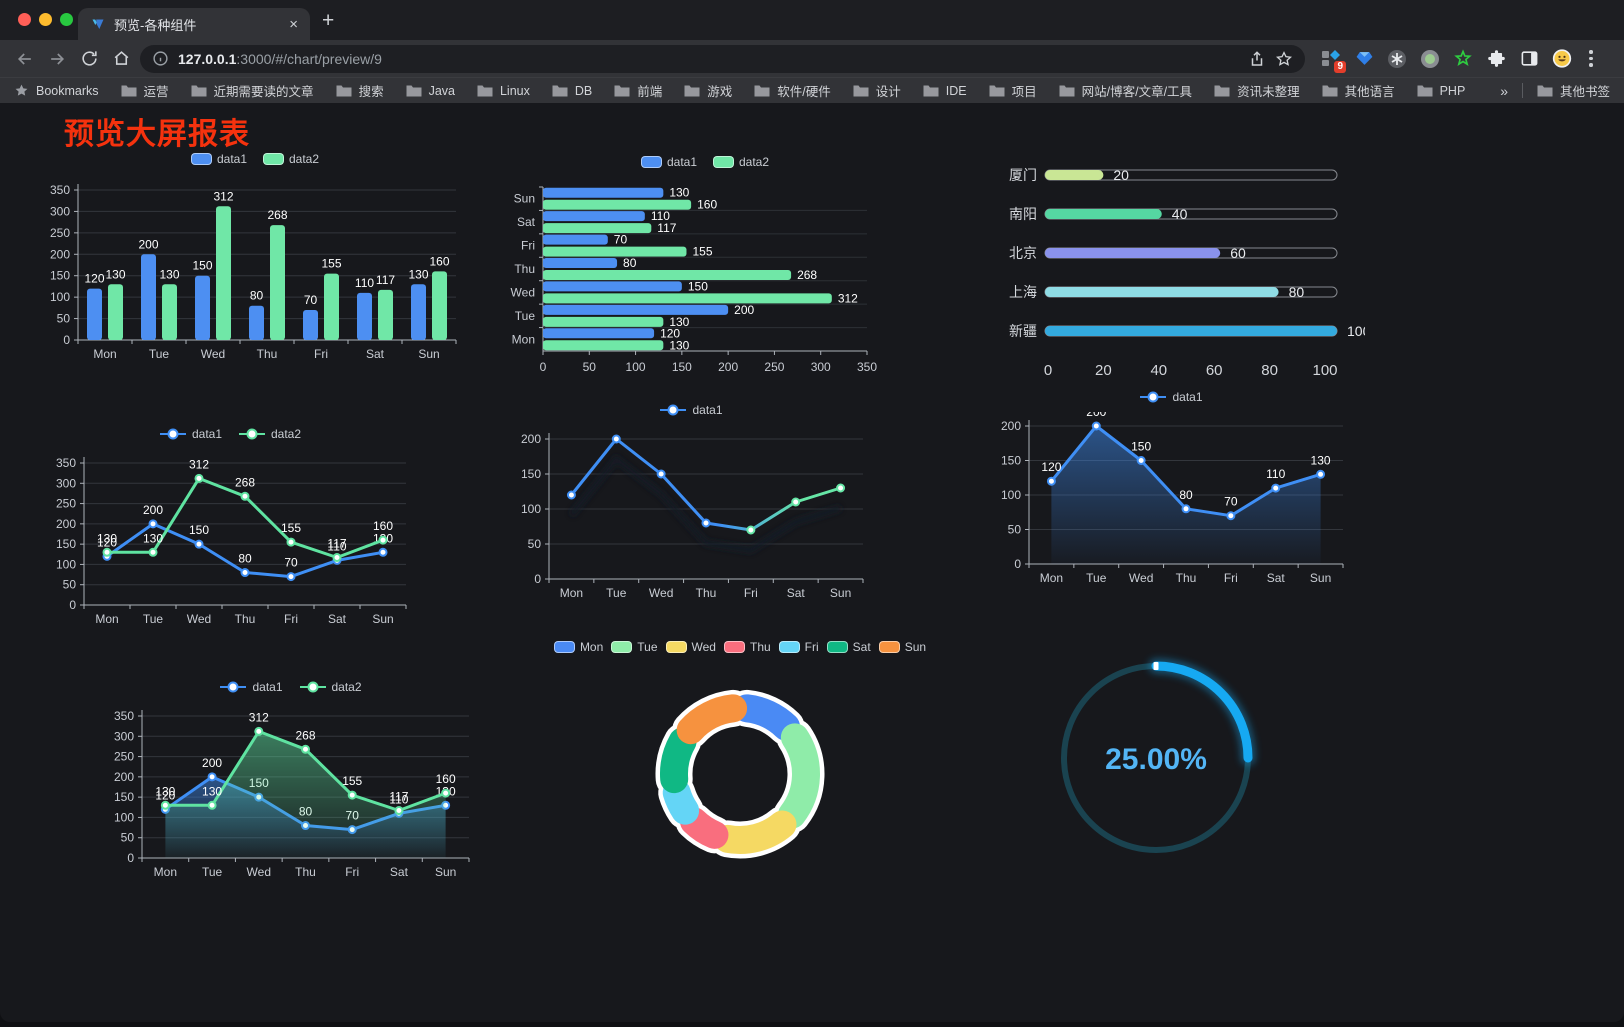  What do you see at coordinates (571, 495) in the screenshot?
I see `data1-point-Mon` at bounding box center [571, 495].